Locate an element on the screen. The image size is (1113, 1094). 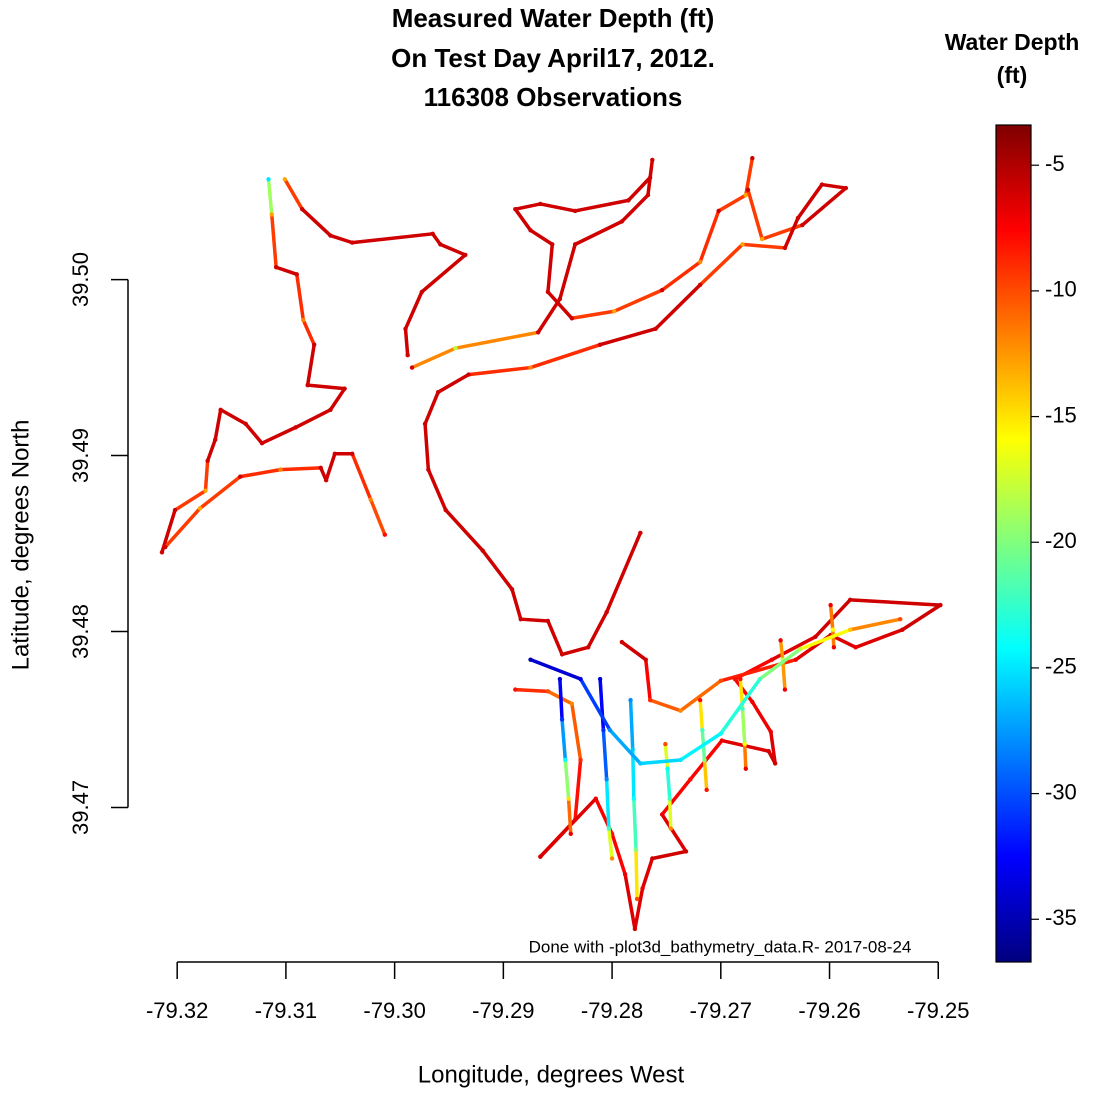
x-tick-label: -79.29 is located at coordinates (503, 1010).